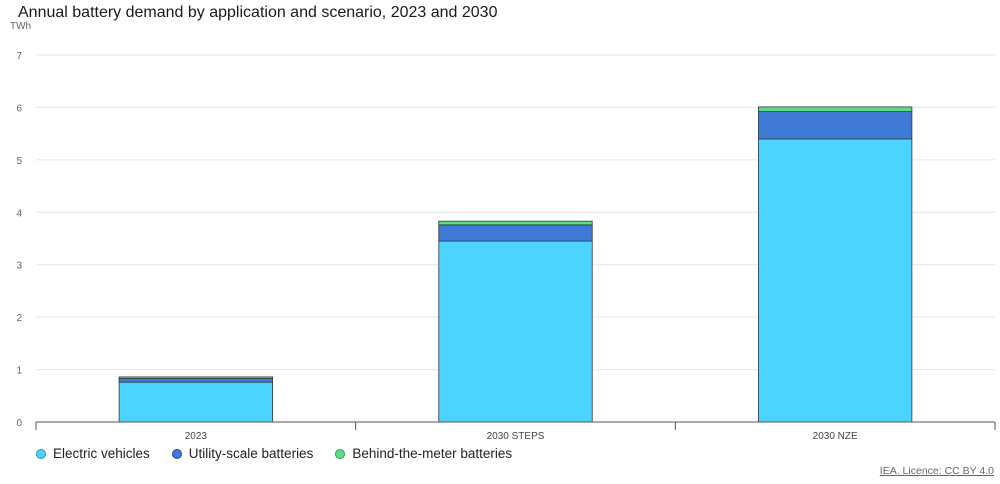  Describe the element at coordinates (101, 453) in the screenshot. I see `legend-label: Electric vehicles` at that location.